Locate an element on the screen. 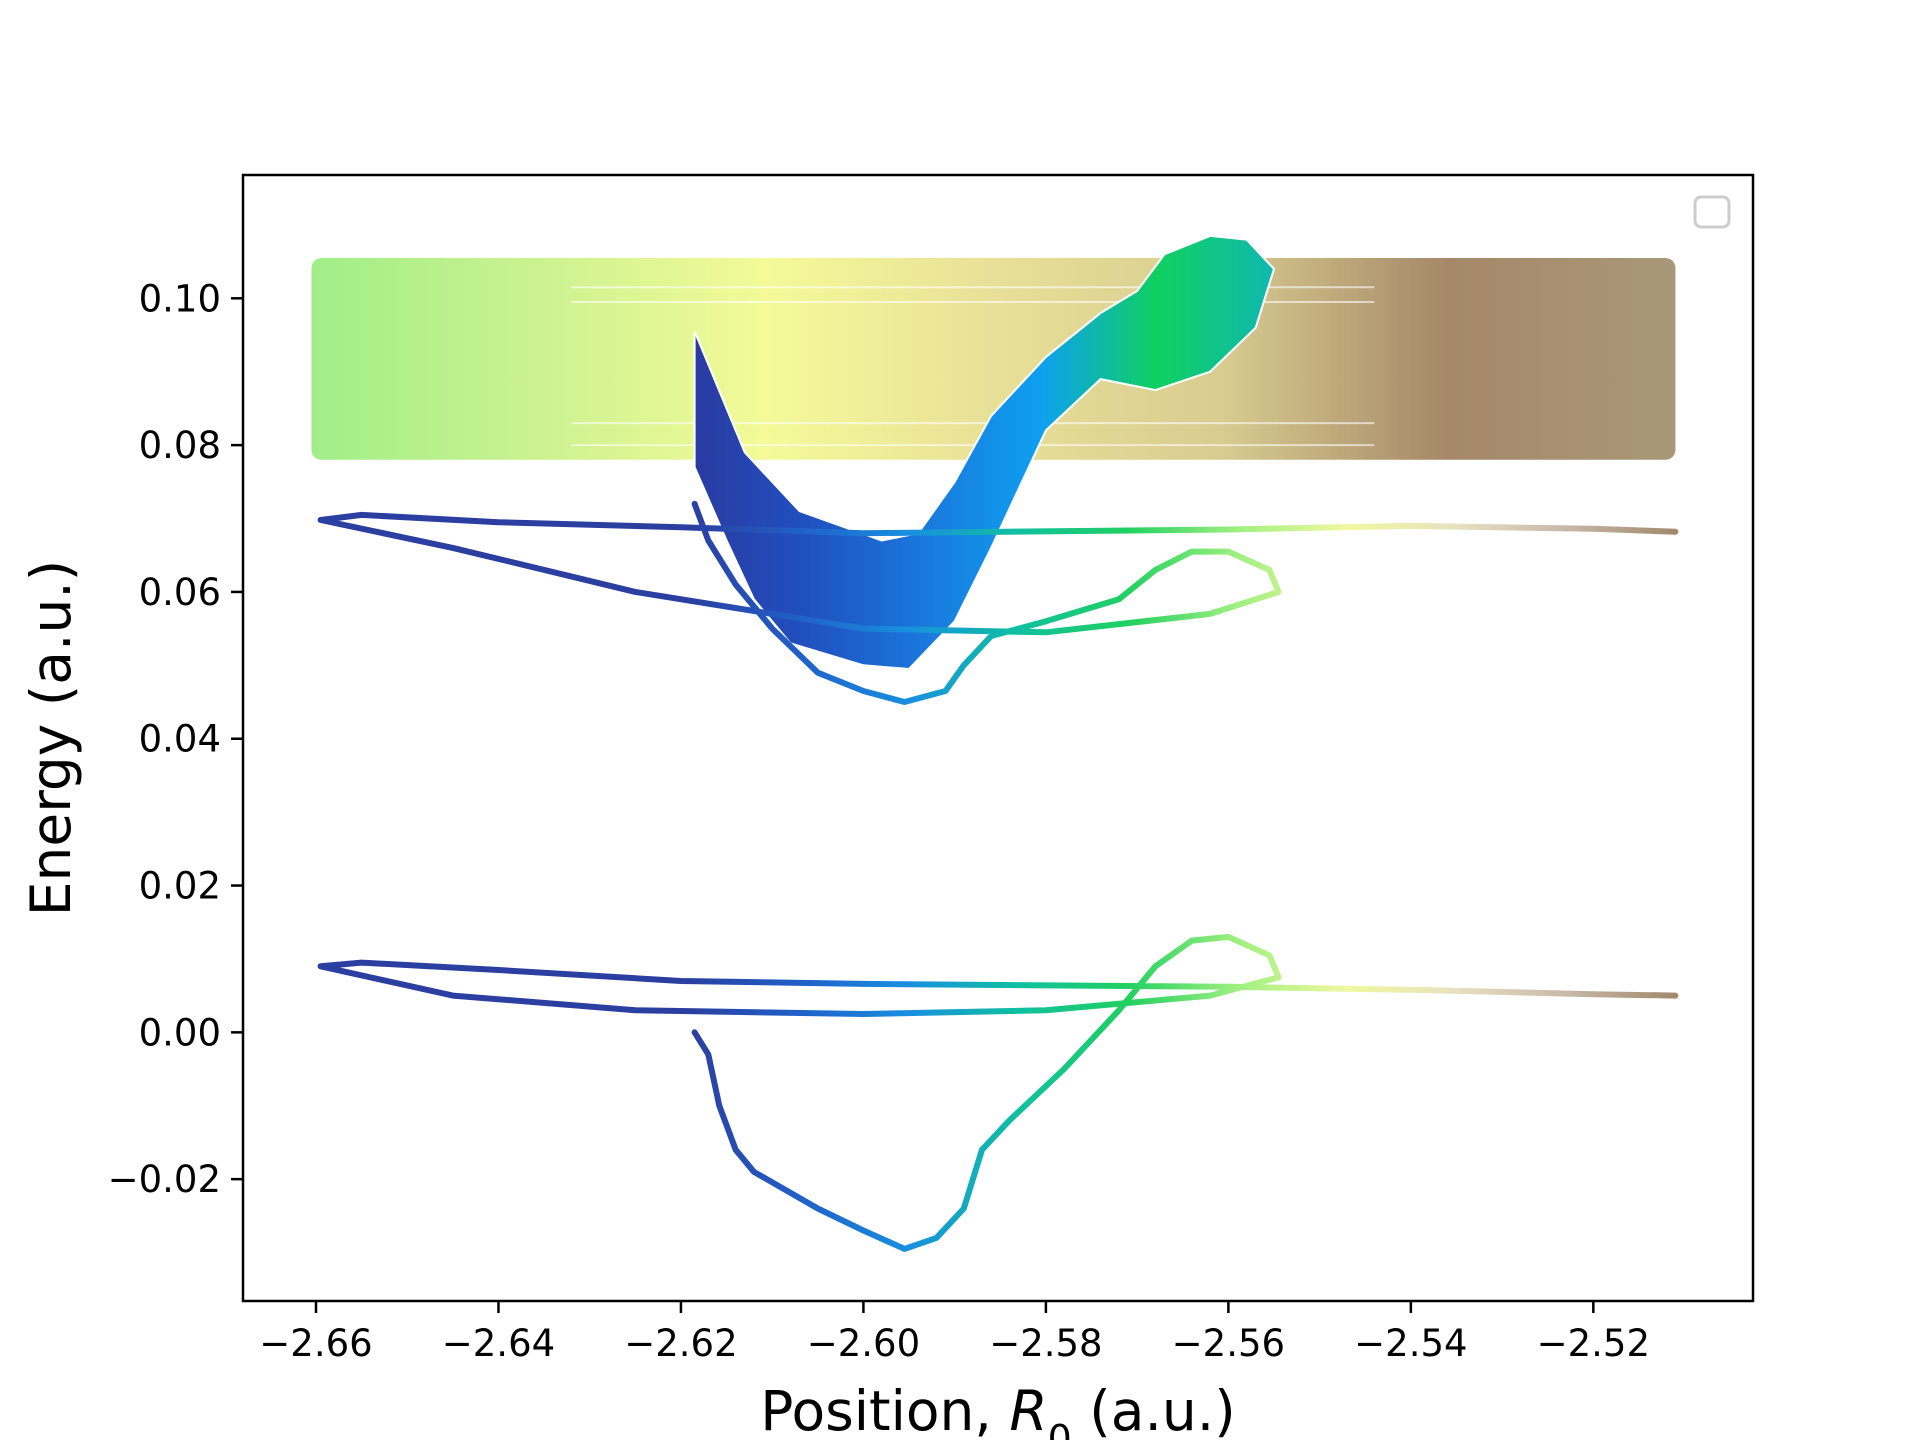  x-axis-label-sub: 0 is located at coordinates (1060, 1428).